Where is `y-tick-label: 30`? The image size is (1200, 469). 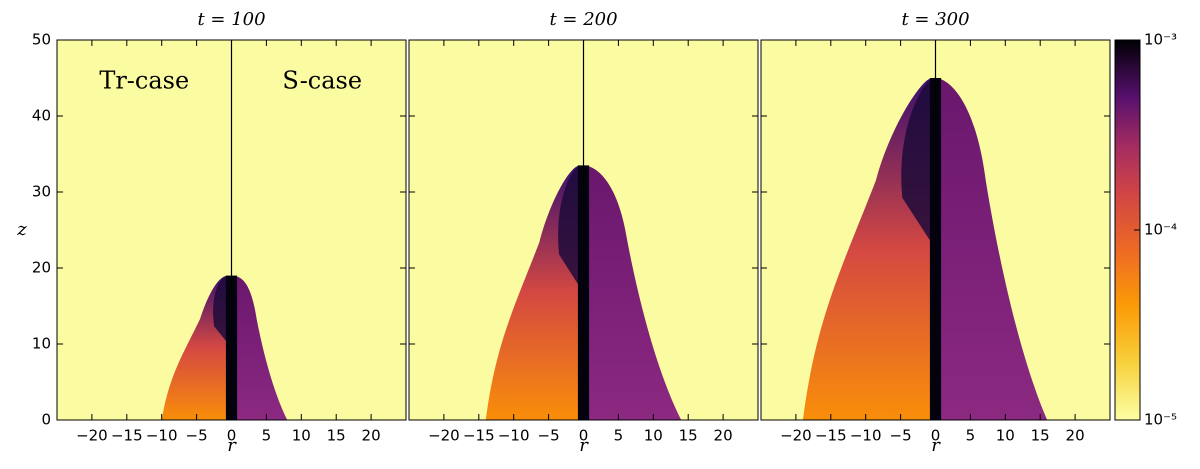 y-tick-label: 30 is located at coordinates (41, 192).